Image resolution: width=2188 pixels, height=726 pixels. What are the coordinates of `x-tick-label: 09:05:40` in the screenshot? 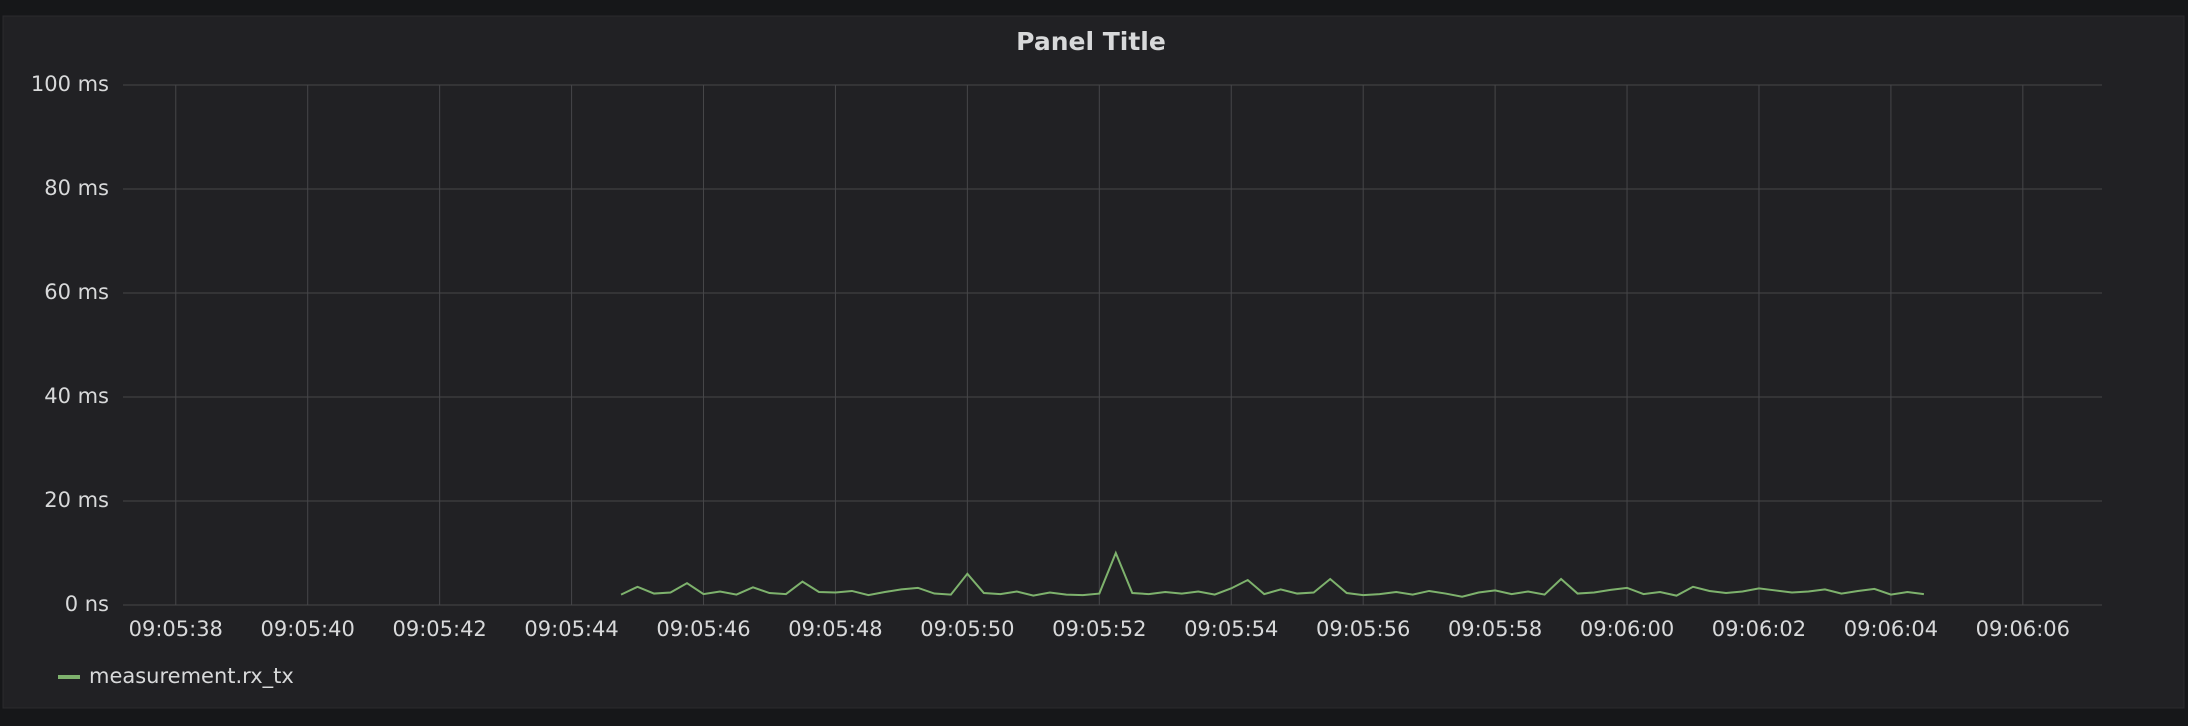 It's located at (308, 629).